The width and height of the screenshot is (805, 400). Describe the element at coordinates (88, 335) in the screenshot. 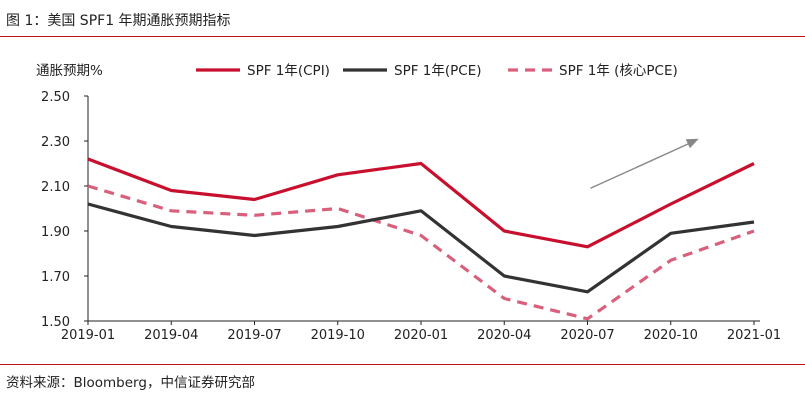

I see `x-tick-label: 2019-01` at that location.